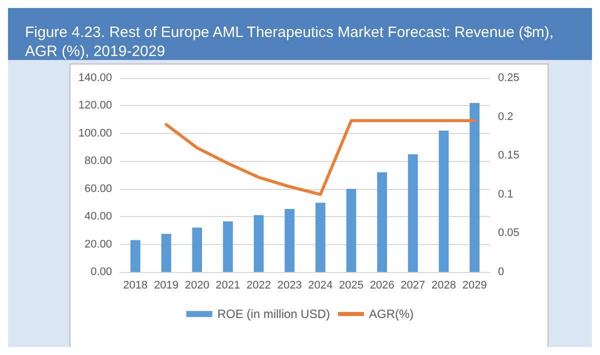  Describe the element at coordinates (501, 272) in the screenshot. I see `y2-tick-label: 0` at that location.